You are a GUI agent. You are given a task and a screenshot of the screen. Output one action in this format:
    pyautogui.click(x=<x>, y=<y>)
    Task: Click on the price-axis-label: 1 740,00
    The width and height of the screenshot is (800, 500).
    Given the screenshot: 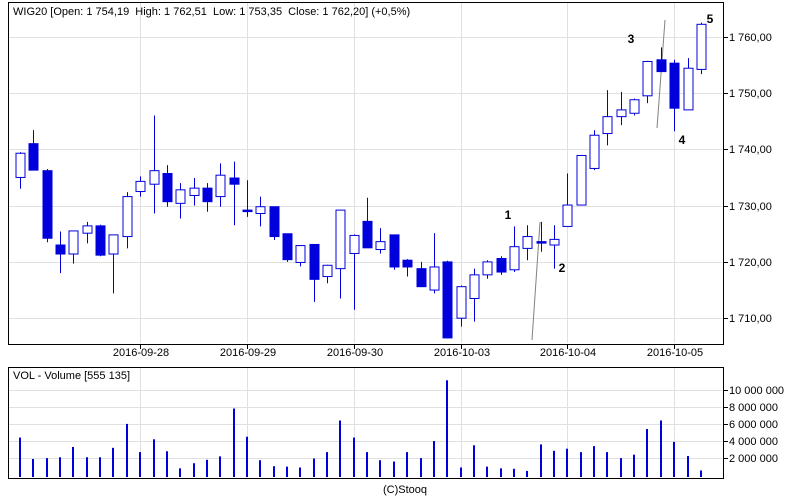 What is the action you would take?
    pyautogui.click(x=750, y=150)
    